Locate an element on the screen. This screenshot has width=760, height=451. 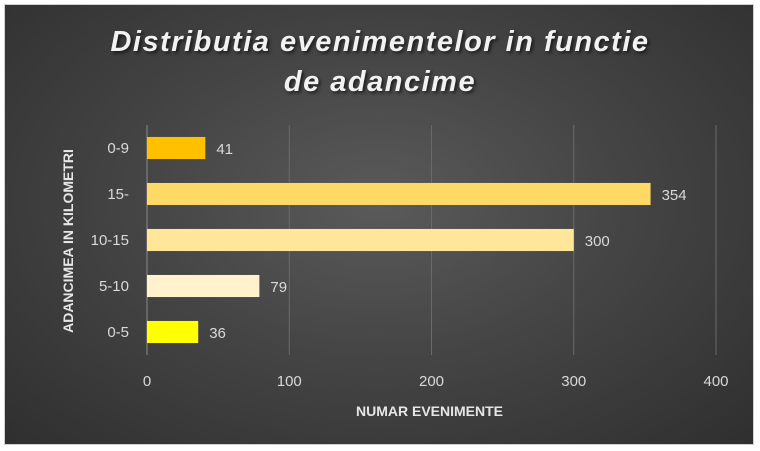
x-tick-label: 200 is located at coordinates (431, 381).